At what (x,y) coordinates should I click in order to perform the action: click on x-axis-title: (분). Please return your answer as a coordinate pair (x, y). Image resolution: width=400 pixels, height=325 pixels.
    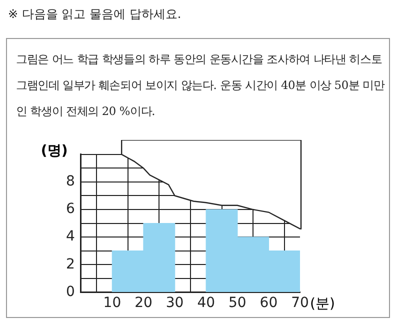
    Looking at the image, I should click on (322, 304).